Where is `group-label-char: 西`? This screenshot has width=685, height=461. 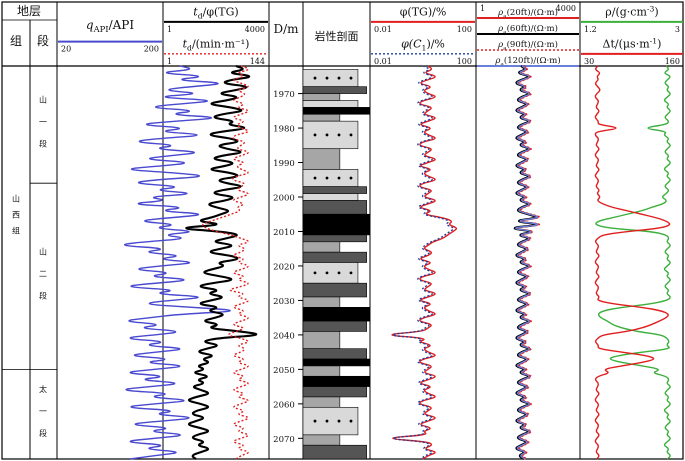
group-label-char: 西 is located at coordinates (16, 215).